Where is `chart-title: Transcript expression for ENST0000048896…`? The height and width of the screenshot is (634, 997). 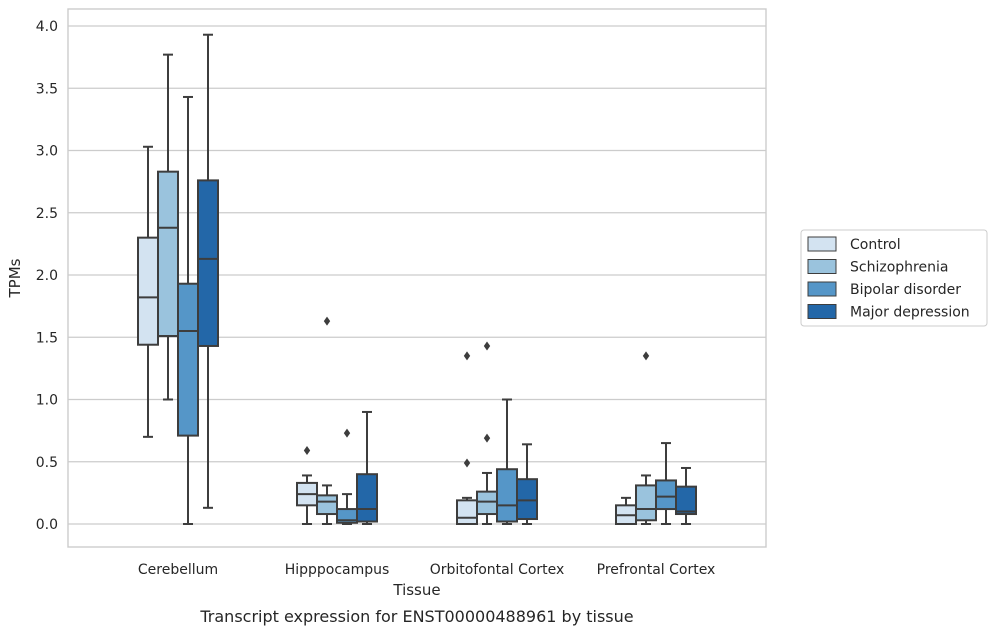
chart-title: Transcript expression for ENST0000048896… is located at coordinates (416, 616).